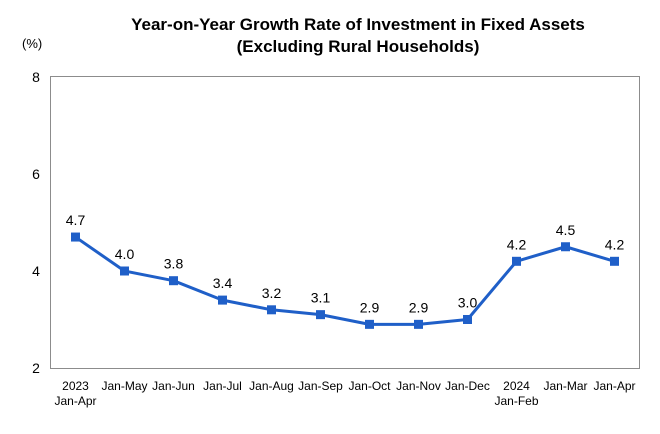 The image size is (660, 434). I want to click on data-label: 4.5, so click(566, 230).